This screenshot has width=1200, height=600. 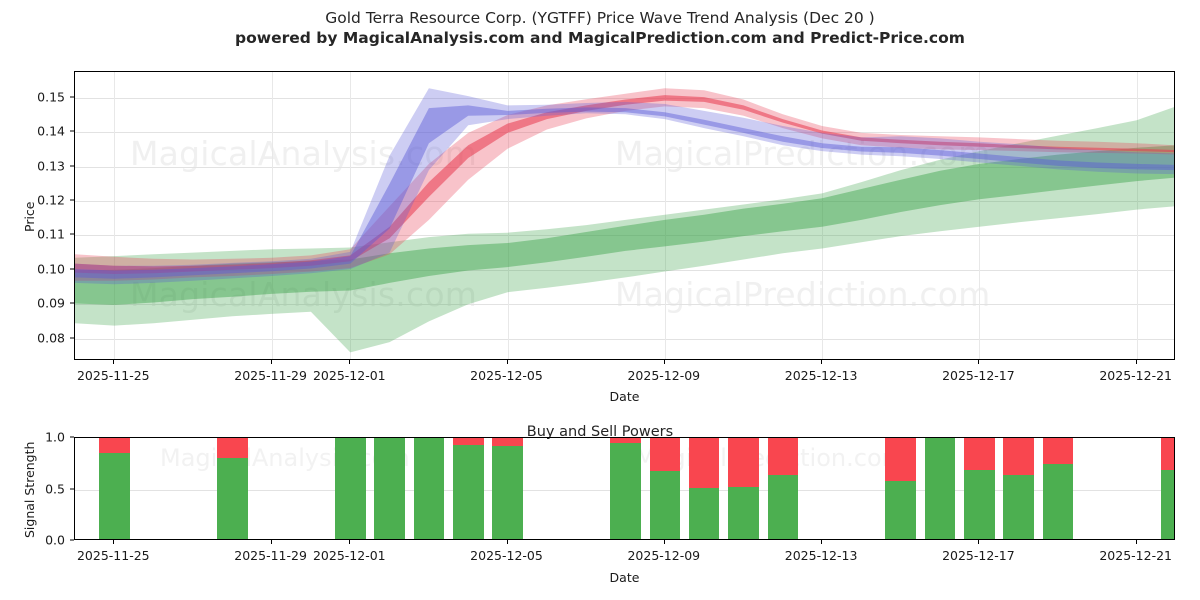 What do you see at coordinates (113, 555) in the screenshot?
I see `signal-x-tick-label: 2025-11-25` at bounding box center [113, 555].